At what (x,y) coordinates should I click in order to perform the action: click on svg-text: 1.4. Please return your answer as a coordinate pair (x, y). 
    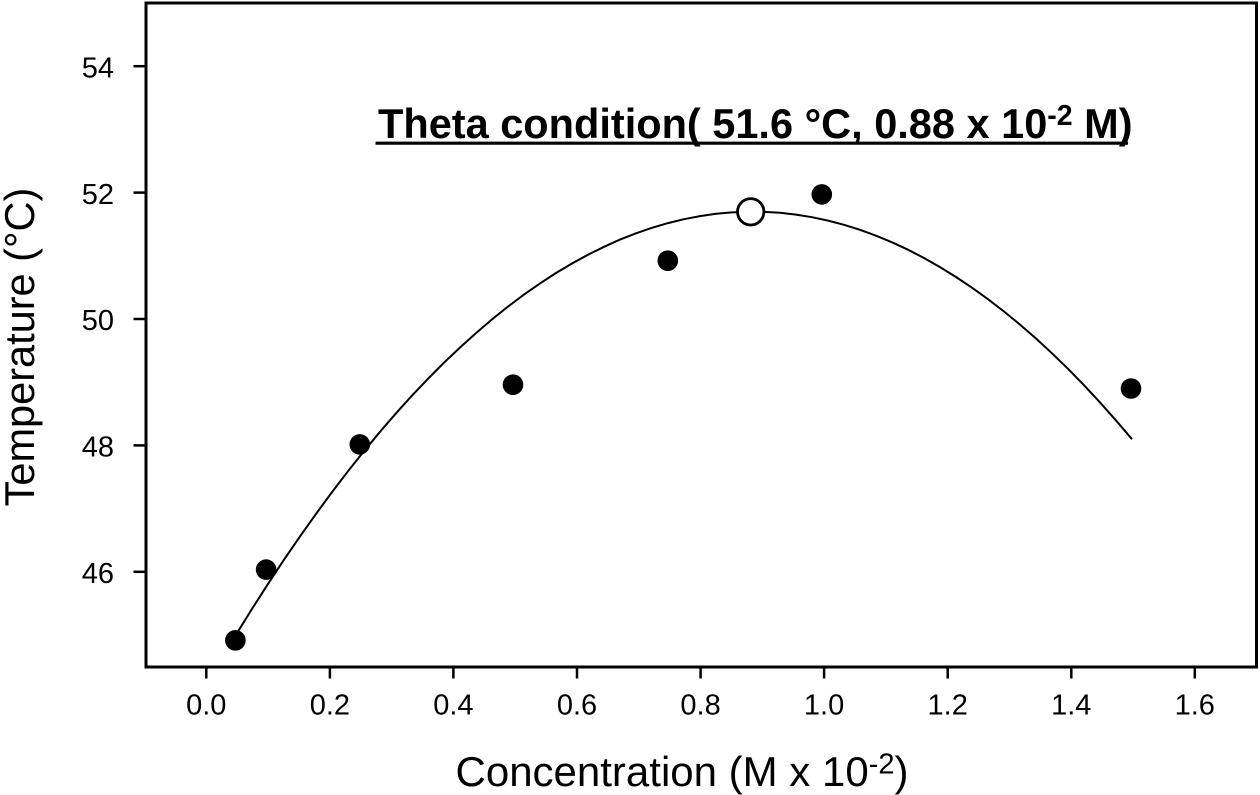
    Looking at the image, I should click on (1071, 706).